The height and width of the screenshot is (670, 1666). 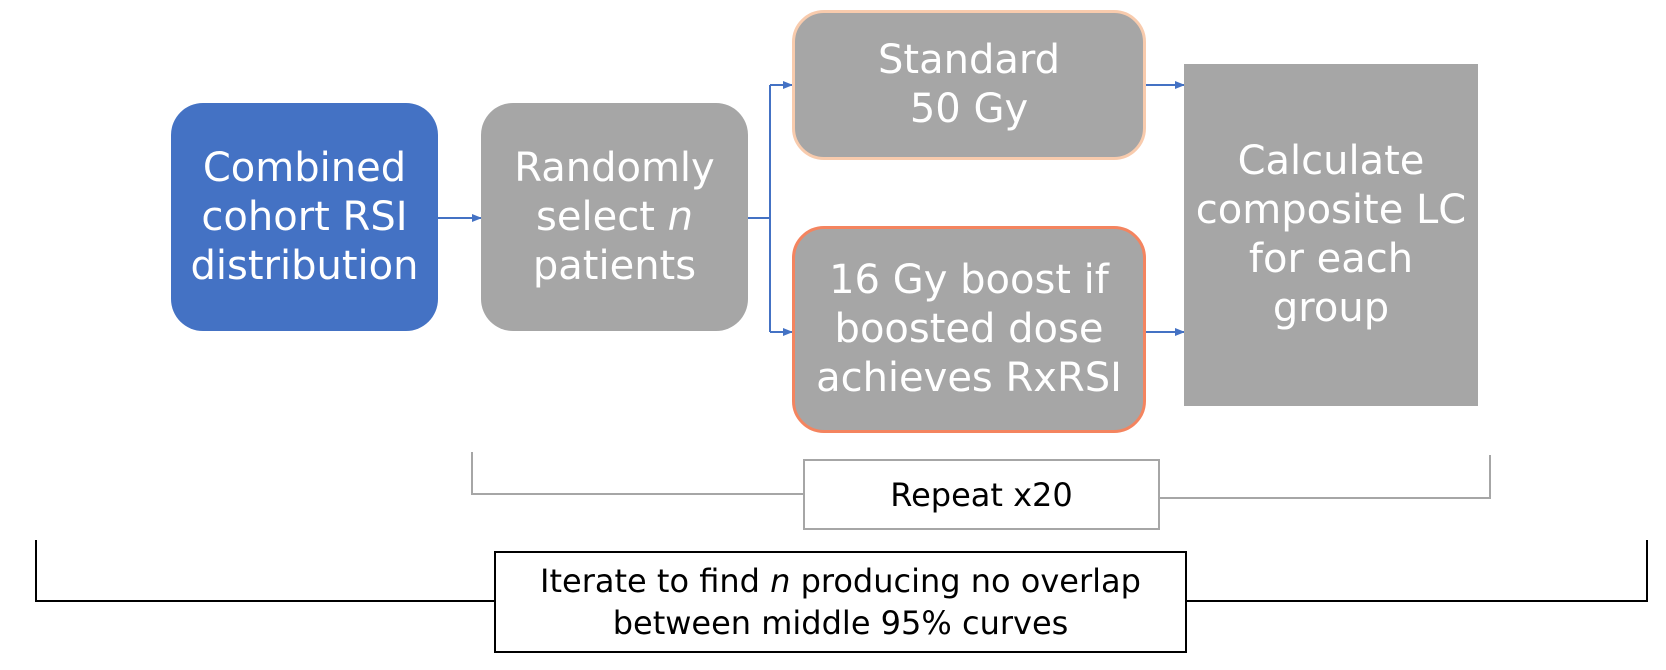 What do you see at coordinates (969, 109) in the screenshot?
I see `standard-line-2: 50 Gy` at bounding box center [969, 109].